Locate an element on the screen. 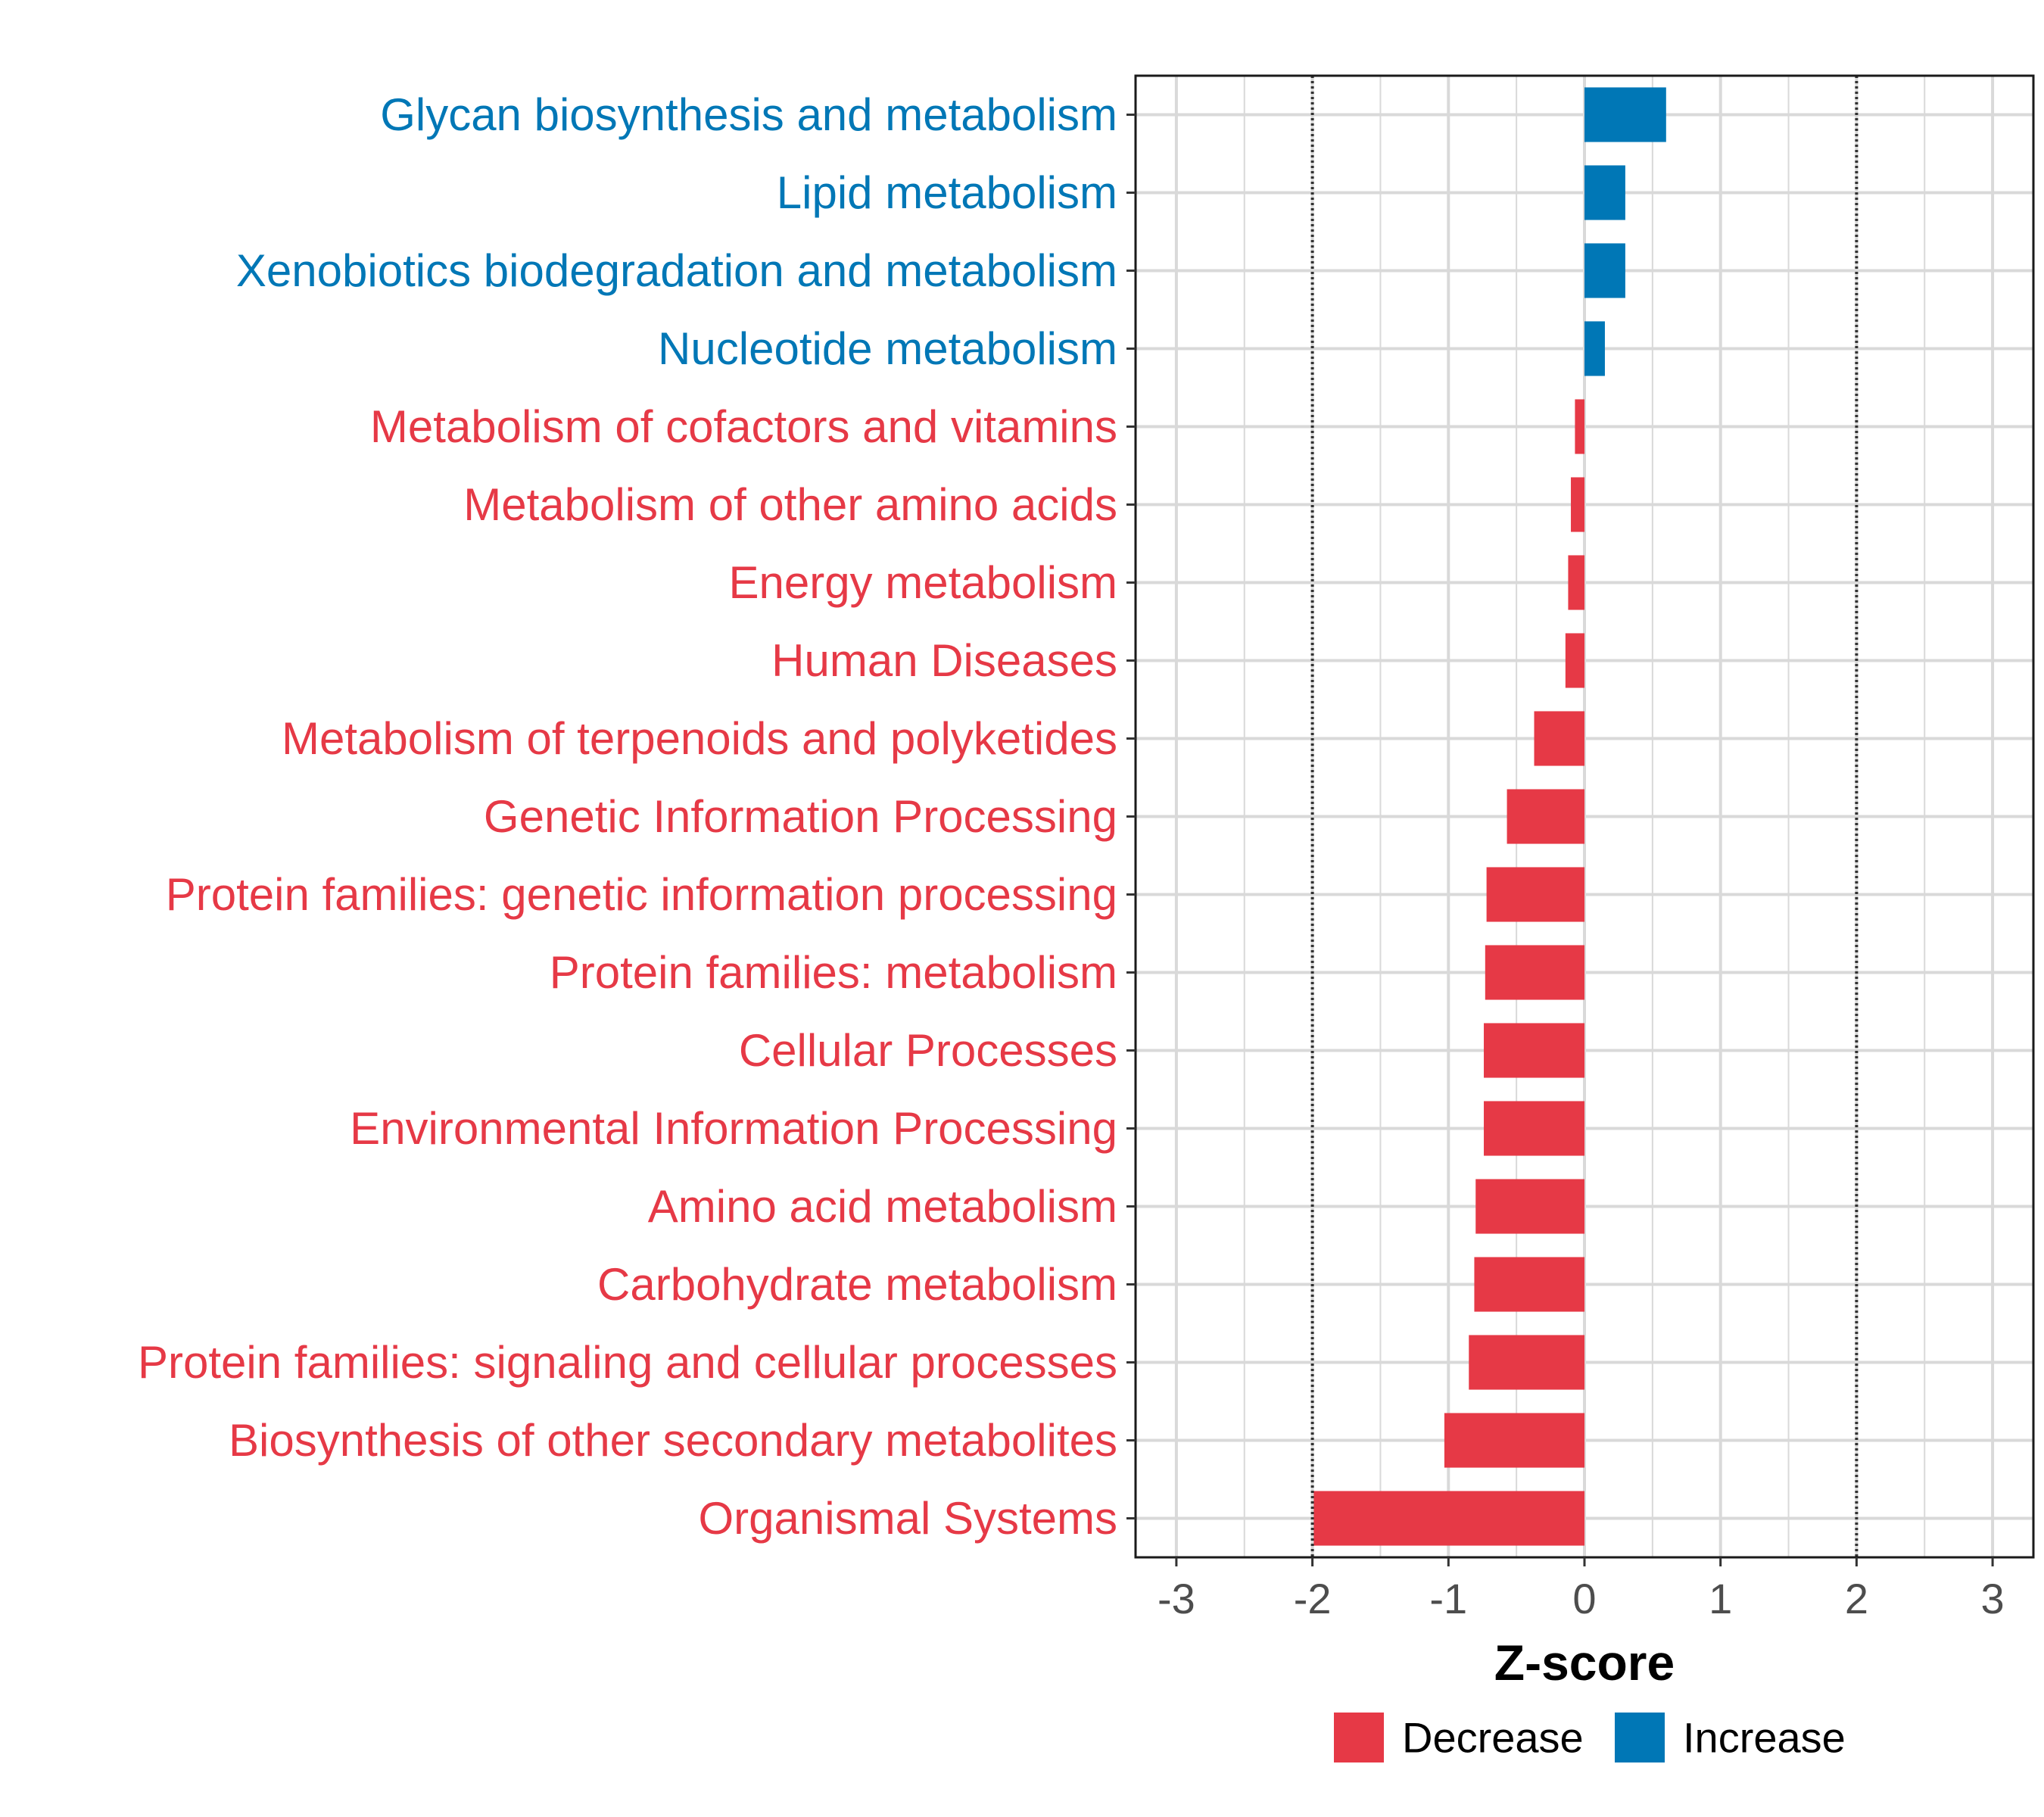  category-label: Metabolism of cofactors and vitamins is located at coordinates (743, 426).